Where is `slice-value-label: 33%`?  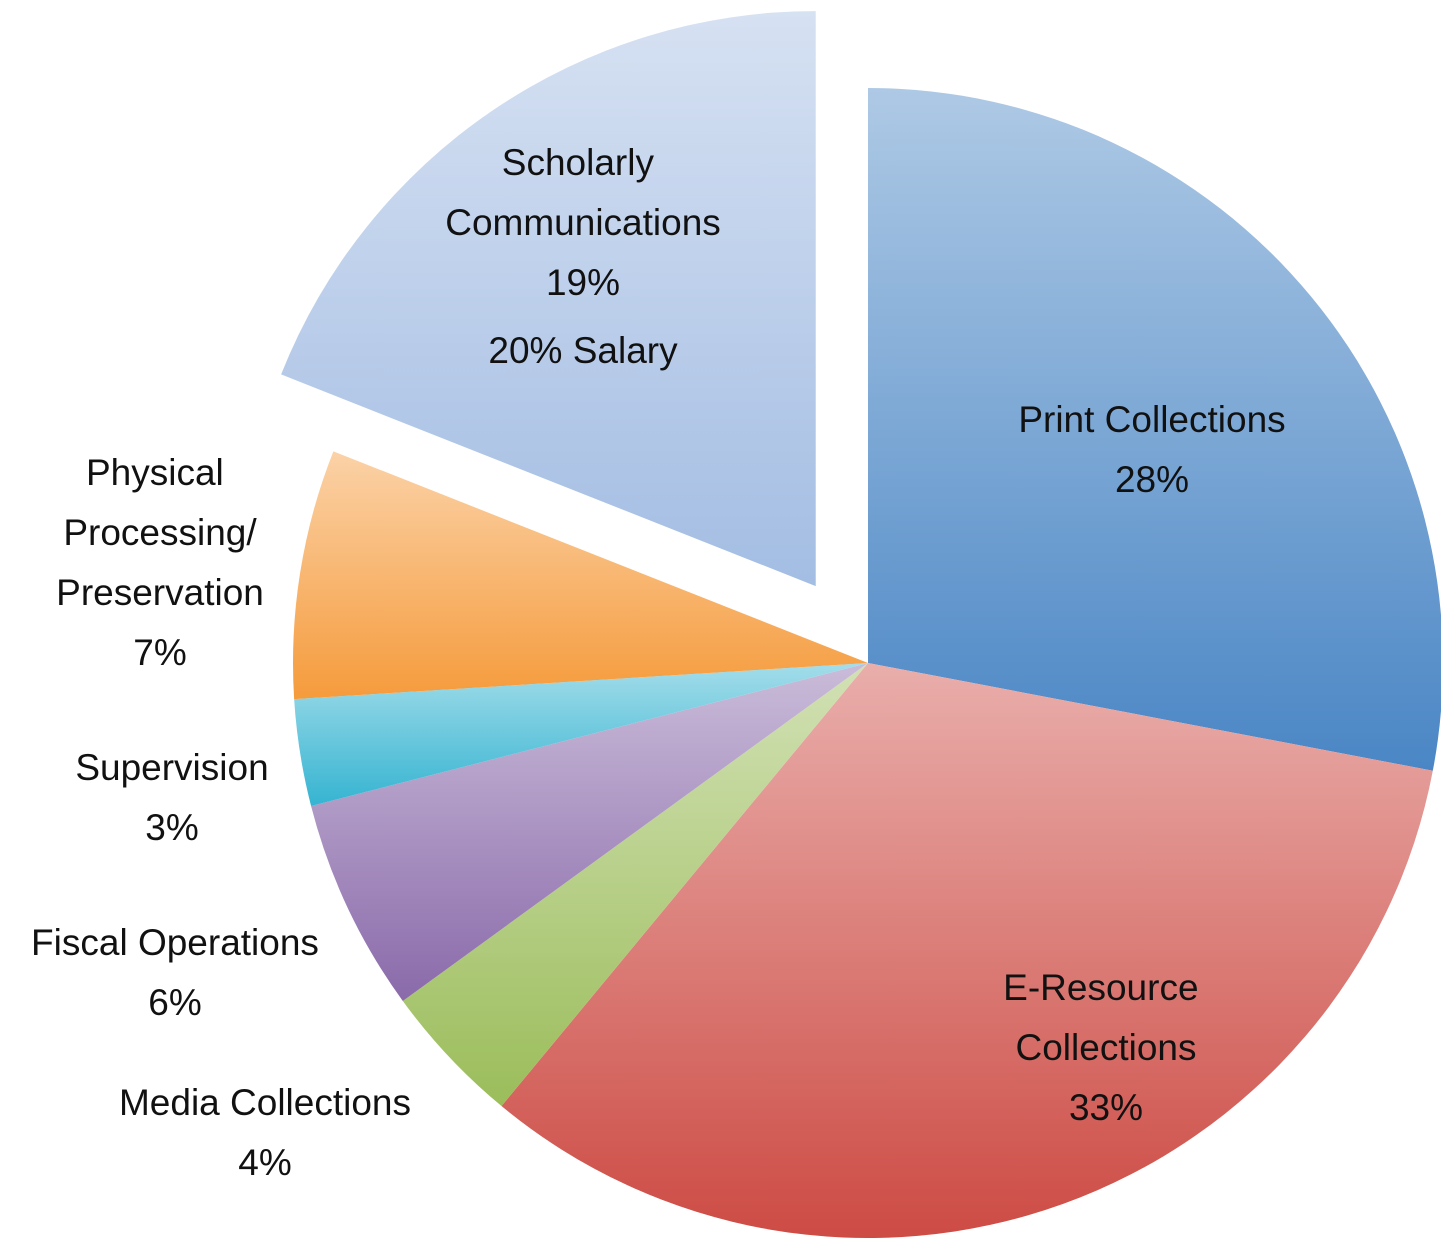
slice-value-label: 33% is located at coordinates (1106, 1107).